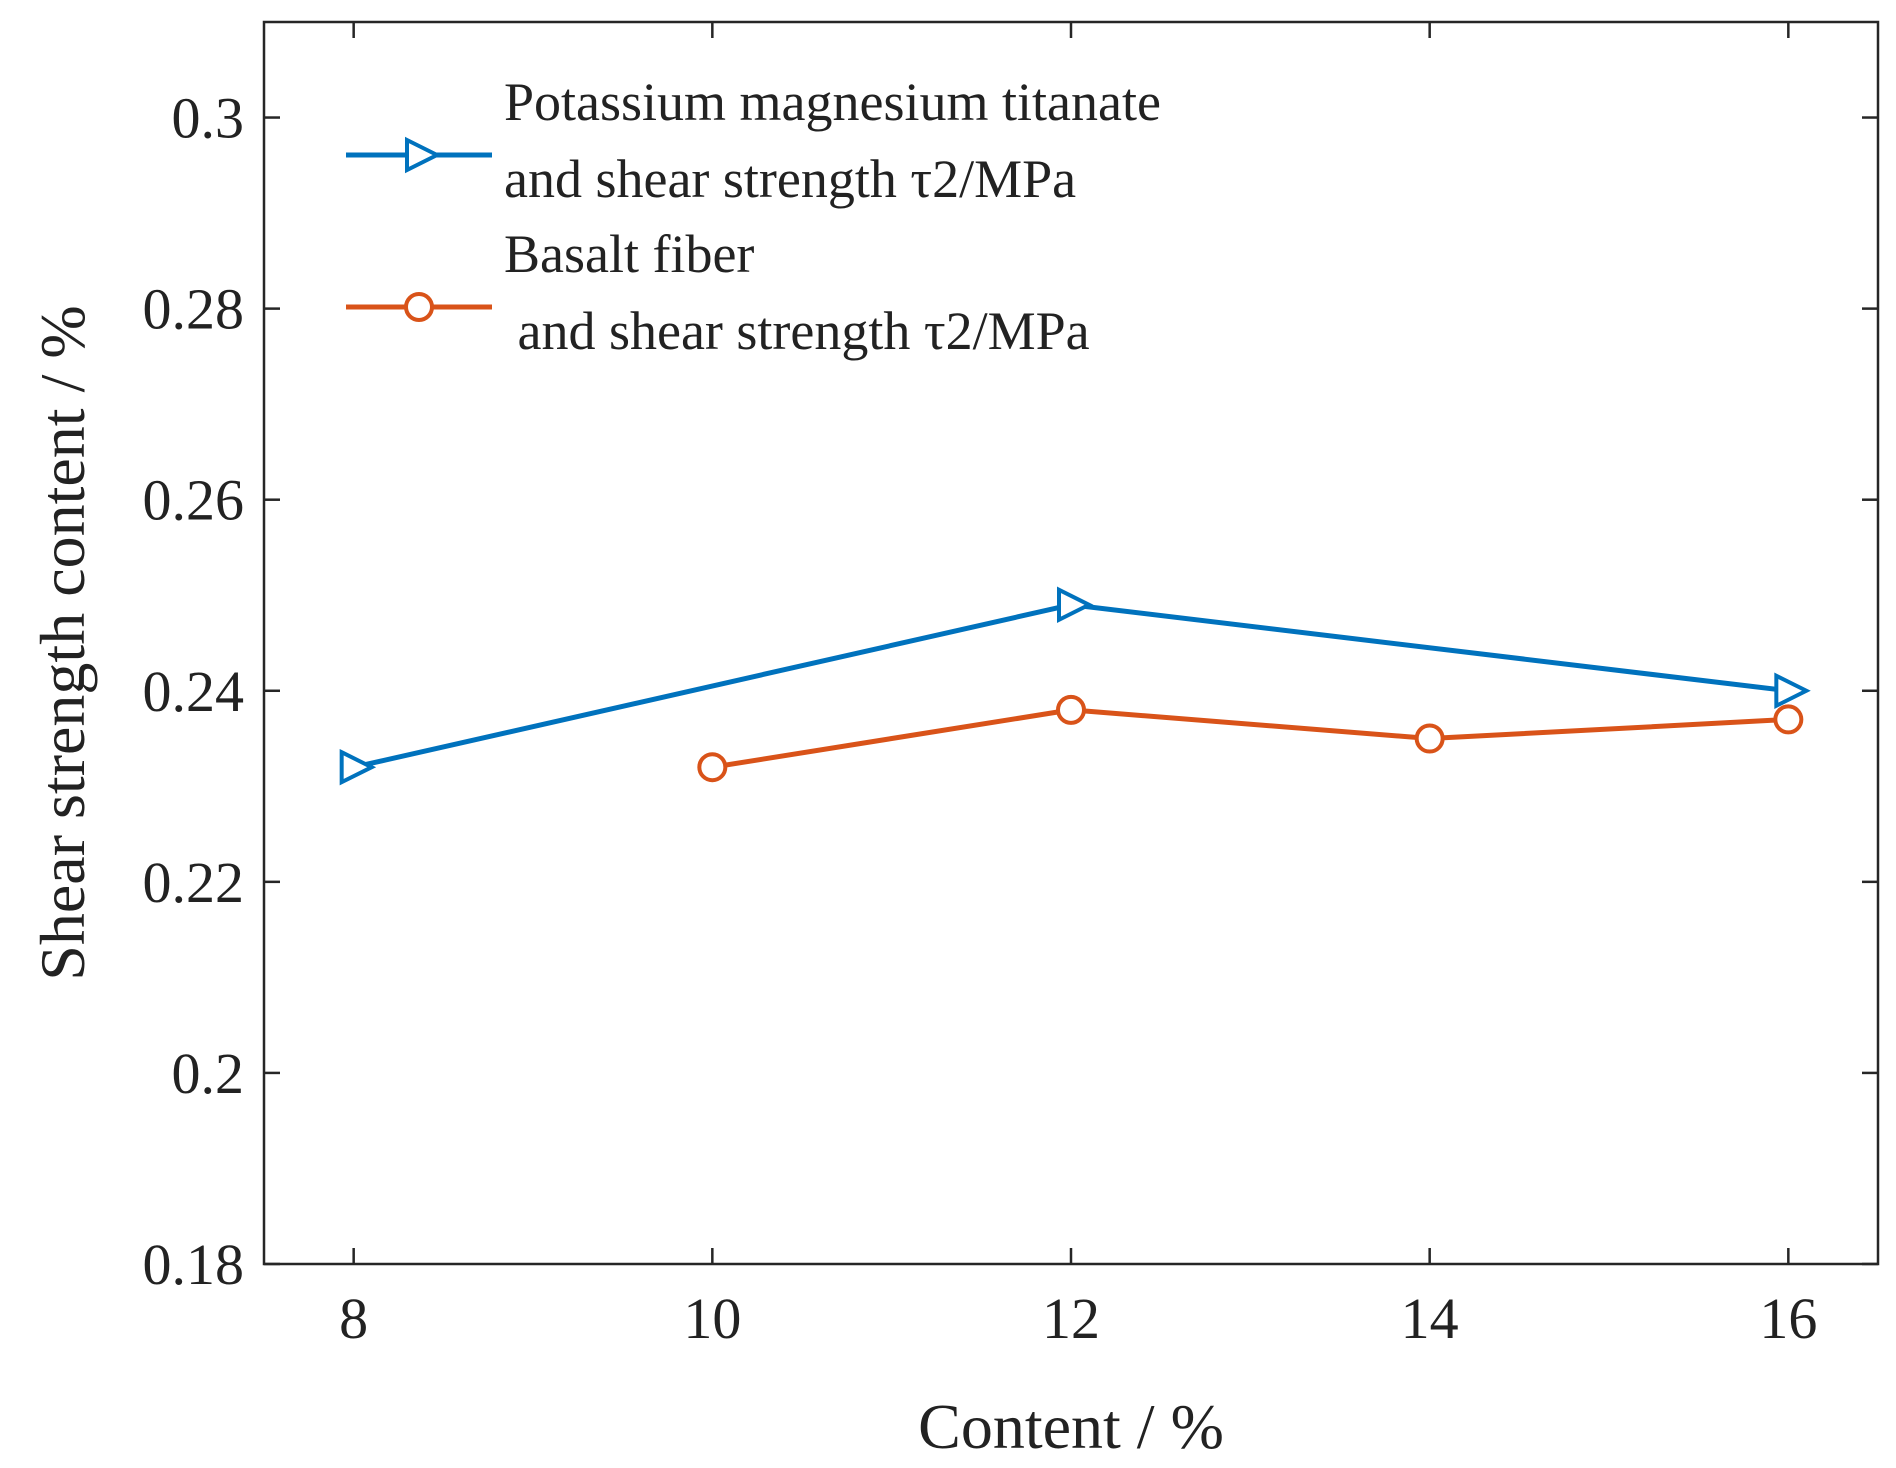 This screenshot has height=1468, width=1896. I want to click on y-tick-label: 0.22, so click(194, 882).